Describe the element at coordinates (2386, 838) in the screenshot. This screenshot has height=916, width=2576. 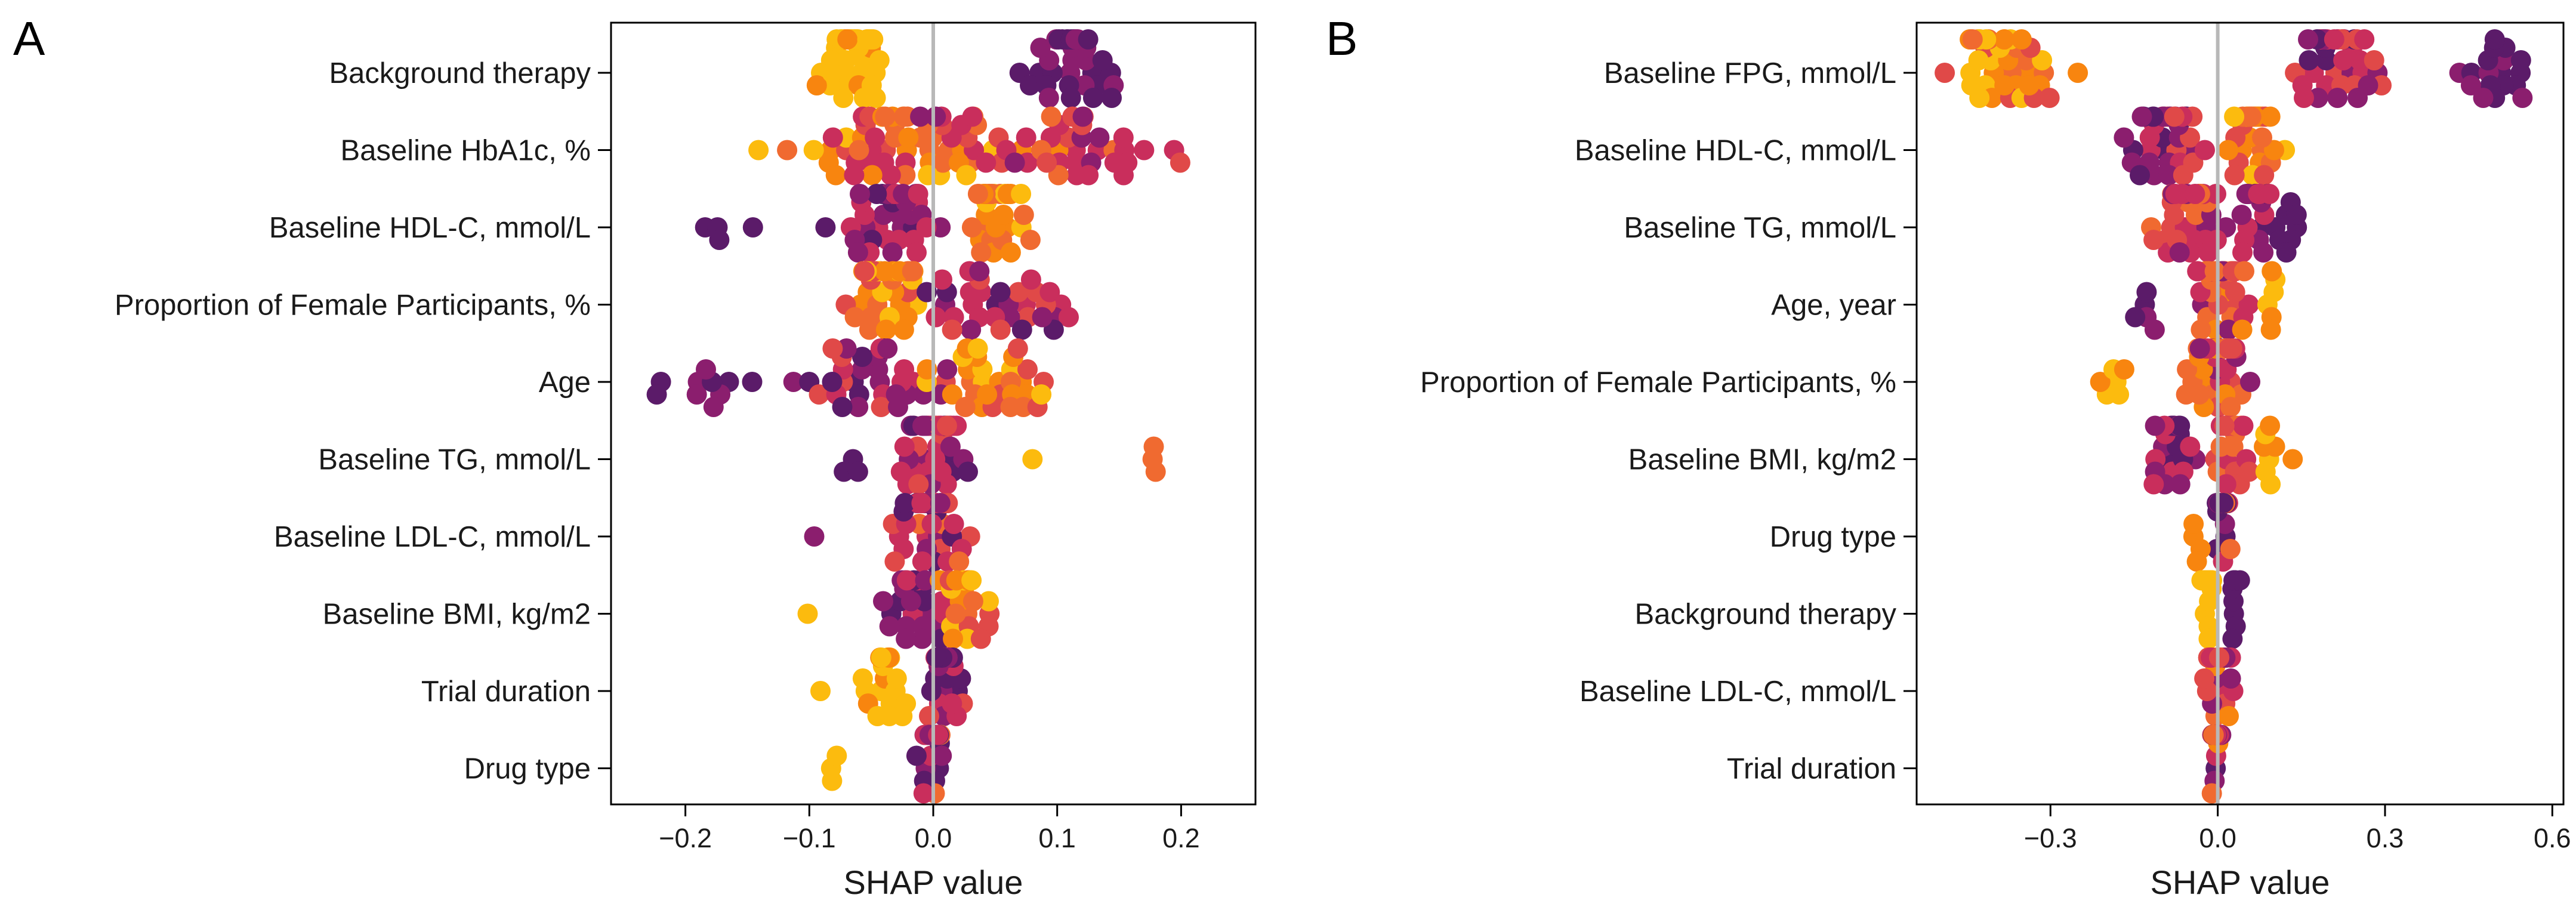
I see `x-tick-label: 0.3` at that location.